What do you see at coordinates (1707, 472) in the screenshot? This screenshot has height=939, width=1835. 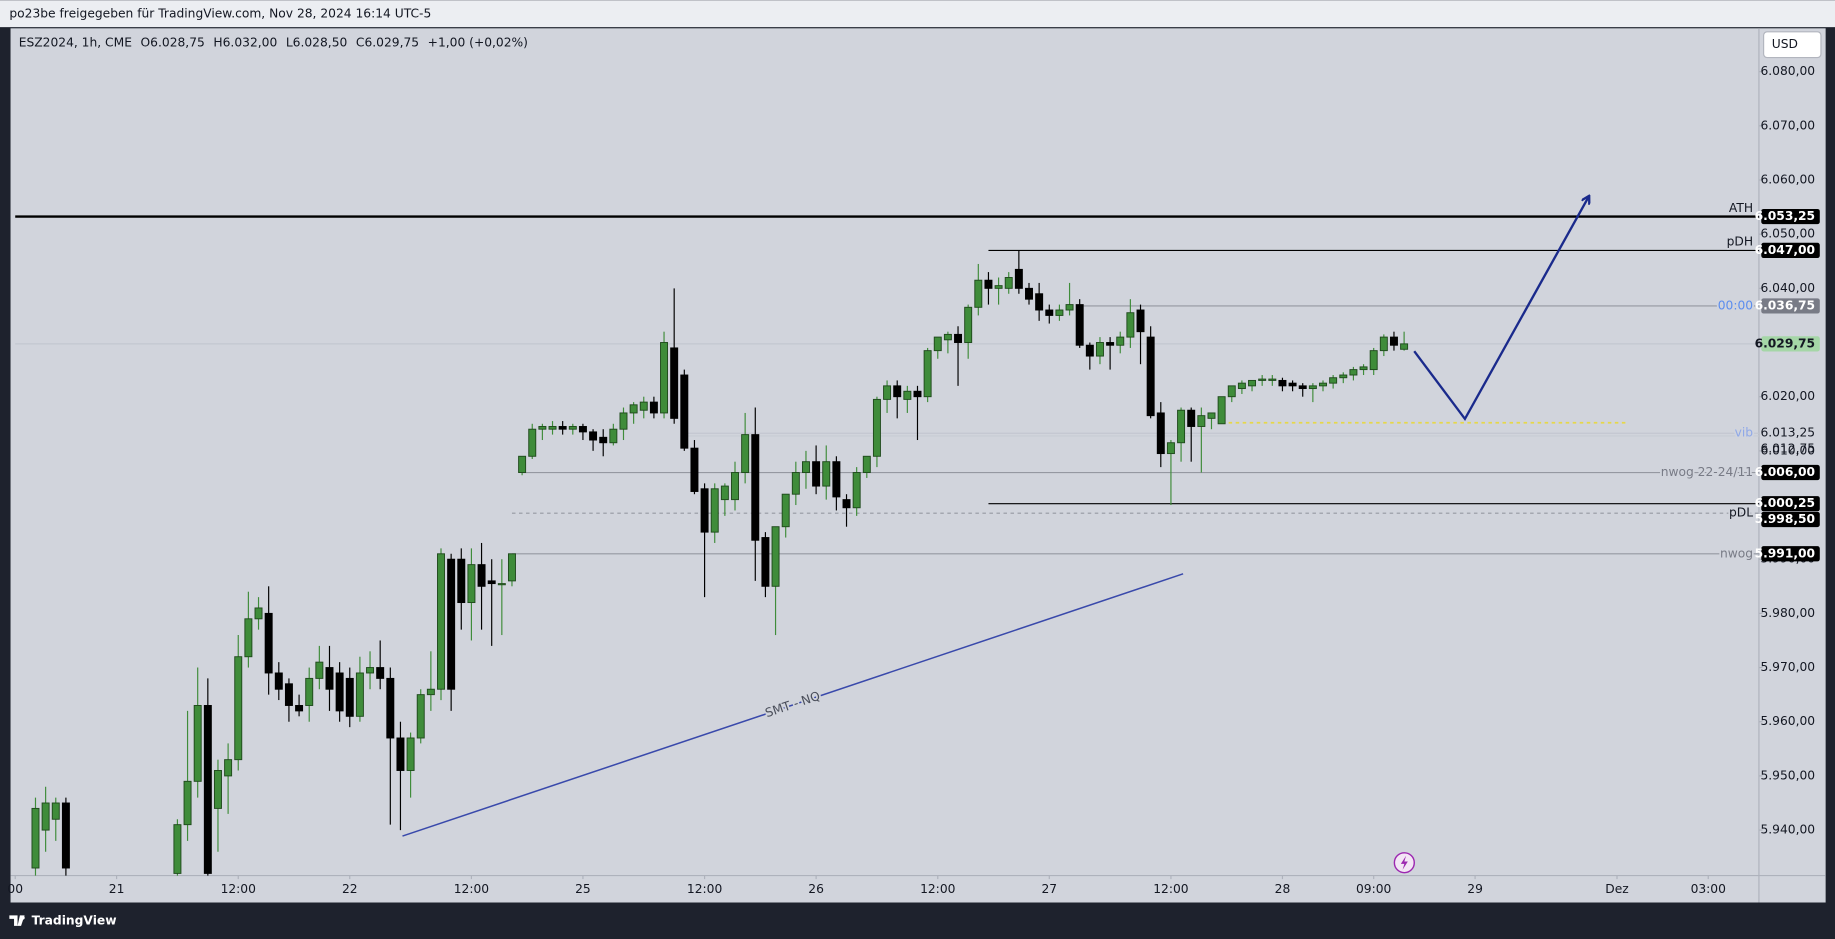 I see `level-label: nwog 22-24/11` at bounding box center [1707, 472].